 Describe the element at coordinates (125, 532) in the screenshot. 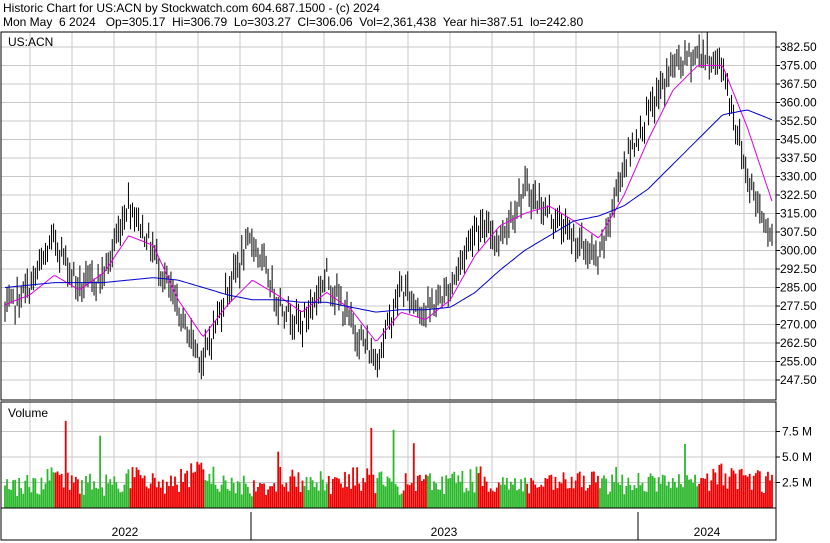

I see `year-label-2022: 2022` at that location.